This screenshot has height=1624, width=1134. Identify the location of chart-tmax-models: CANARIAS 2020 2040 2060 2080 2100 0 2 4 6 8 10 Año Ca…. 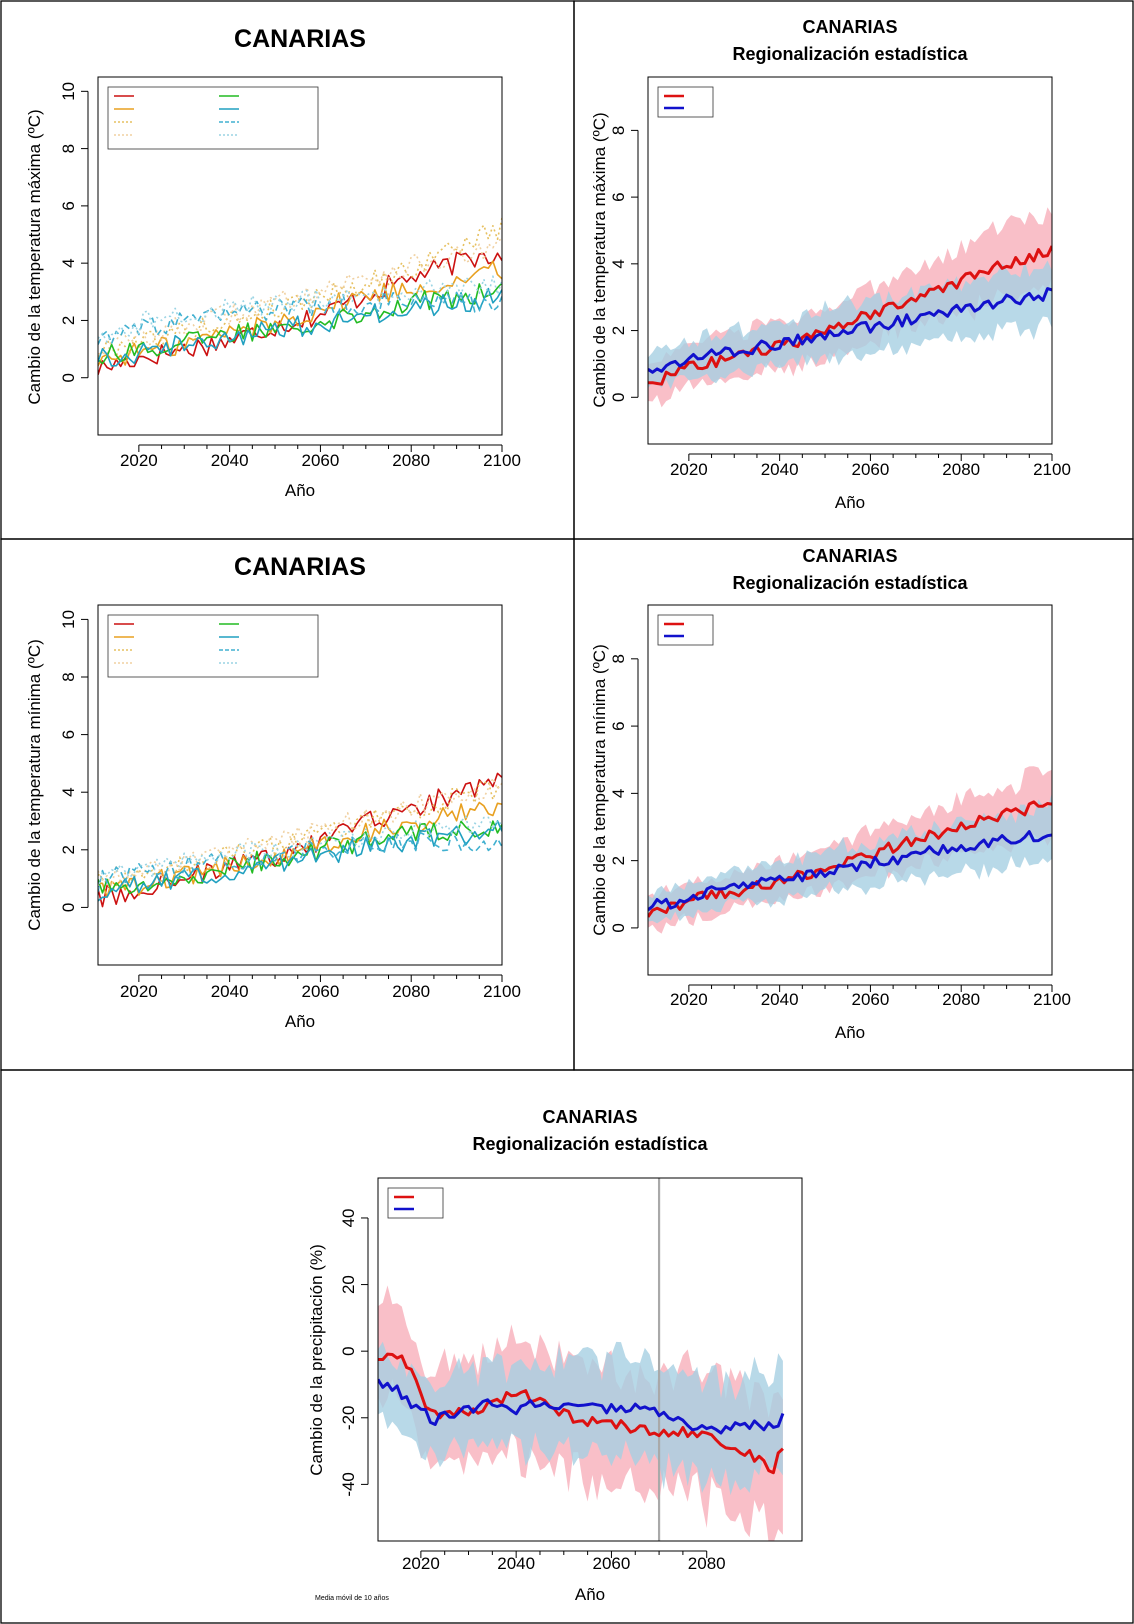
(273, 262).